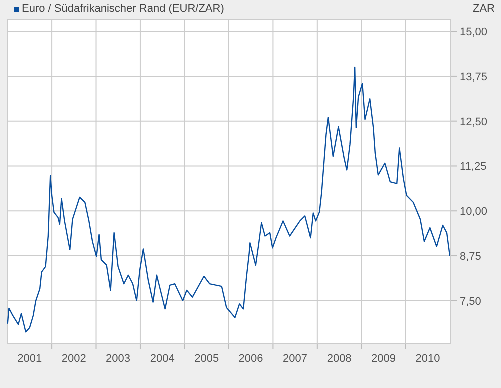 This screenshot has width=501, height=388. What do you see at coordinates (471, 257) in the screenshot?
I see `y-tick-label: 8,75` at bounding box center [471, 257].